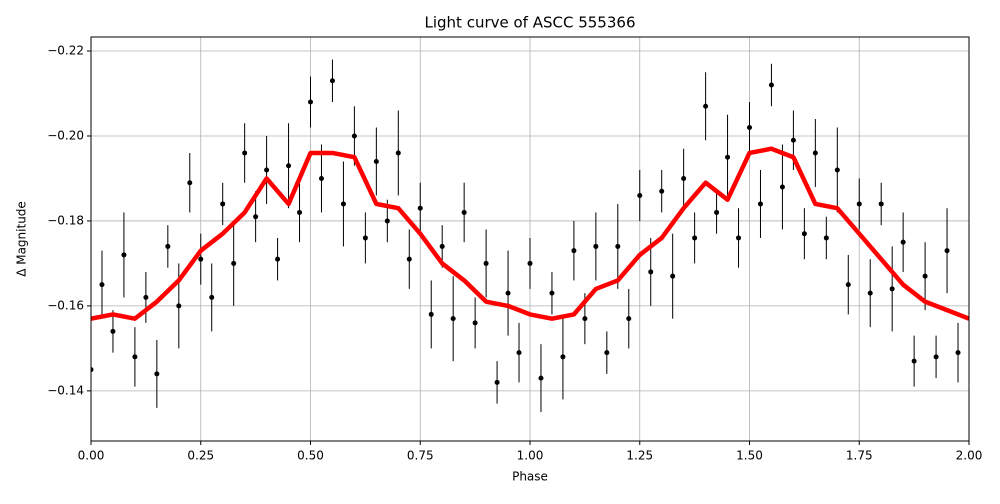 Image resolution: width=1000 pixels, height=504 pixels. Describe the element at coordinates (65, 390) in the screenshot. I see `y-tick-label: −0.14` at that location.